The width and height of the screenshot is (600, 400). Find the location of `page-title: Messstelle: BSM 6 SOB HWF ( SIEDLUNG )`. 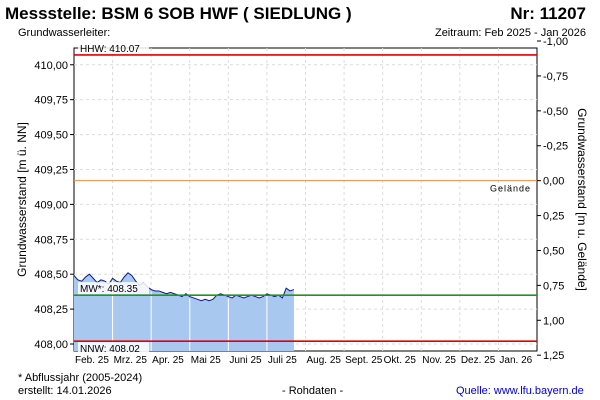

page-title: Messstelle: BSM 6 SOB HWF ( SIEDLUNG ) is located at coordinates (178, 13).